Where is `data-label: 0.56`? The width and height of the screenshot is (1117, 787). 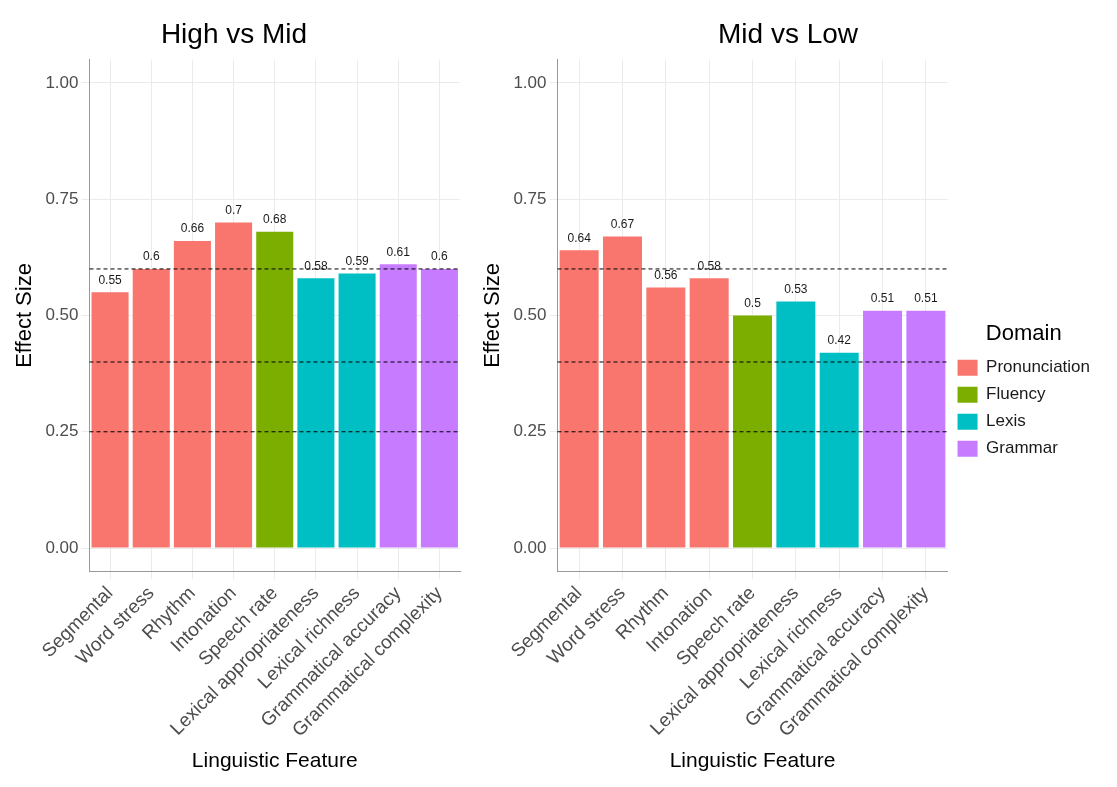 data-label: 0.56 is located at coordinates (666, 274).